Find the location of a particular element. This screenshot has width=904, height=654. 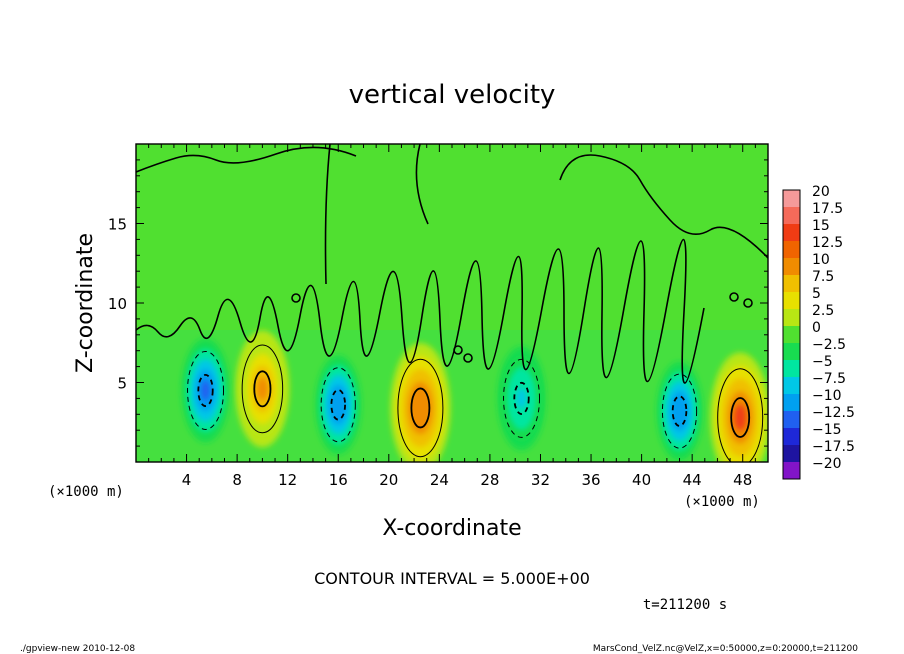

y-tick-label: 15 is located at coordinates (117, 225).